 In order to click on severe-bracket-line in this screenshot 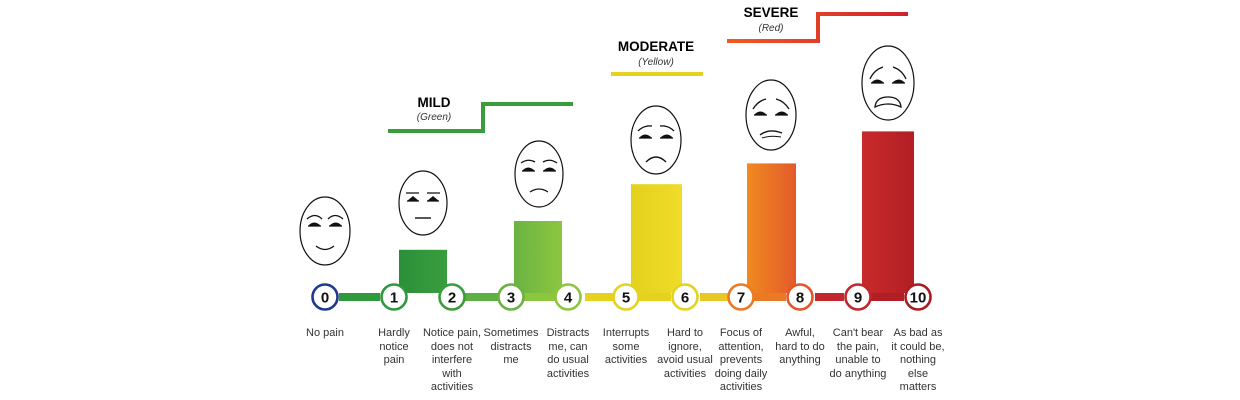, I will do `click(817, 27)`.